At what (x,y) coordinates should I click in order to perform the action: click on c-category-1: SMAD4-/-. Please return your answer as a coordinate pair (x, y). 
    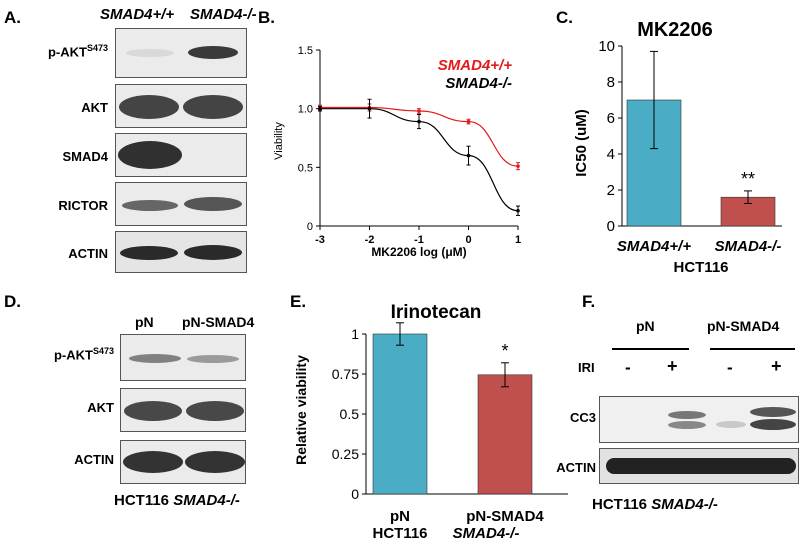
    Looking at the image, I should click on (748, 246).